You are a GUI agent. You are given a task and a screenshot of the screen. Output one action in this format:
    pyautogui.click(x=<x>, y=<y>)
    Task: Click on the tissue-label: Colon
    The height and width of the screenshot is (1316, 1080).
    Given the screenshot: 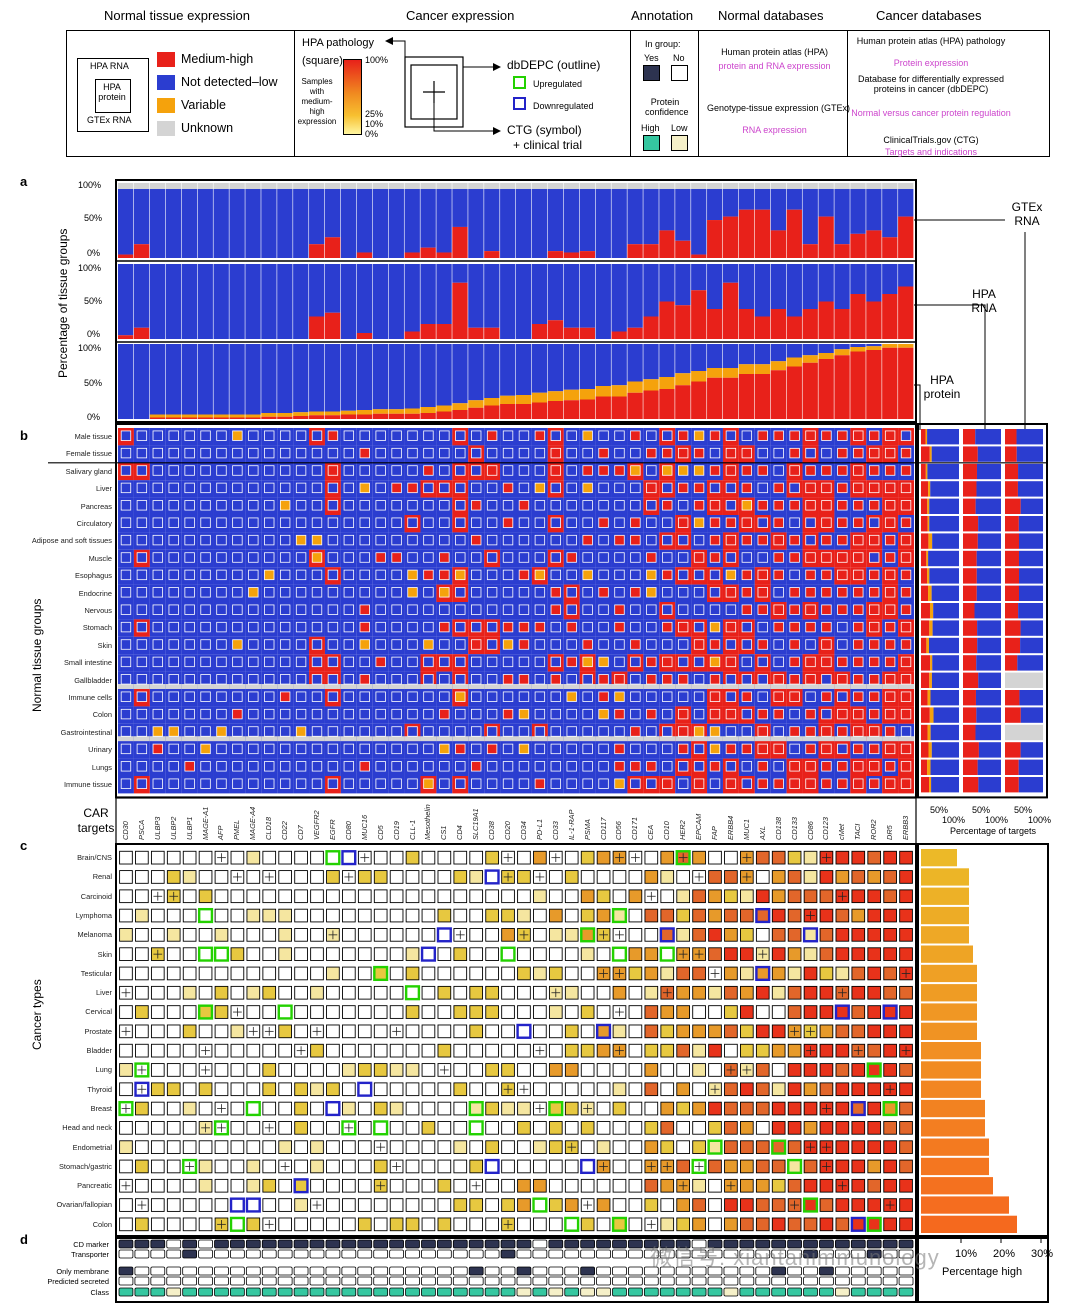 What is the action you would take?
    pyautogui.click(x=102, y=715)
    